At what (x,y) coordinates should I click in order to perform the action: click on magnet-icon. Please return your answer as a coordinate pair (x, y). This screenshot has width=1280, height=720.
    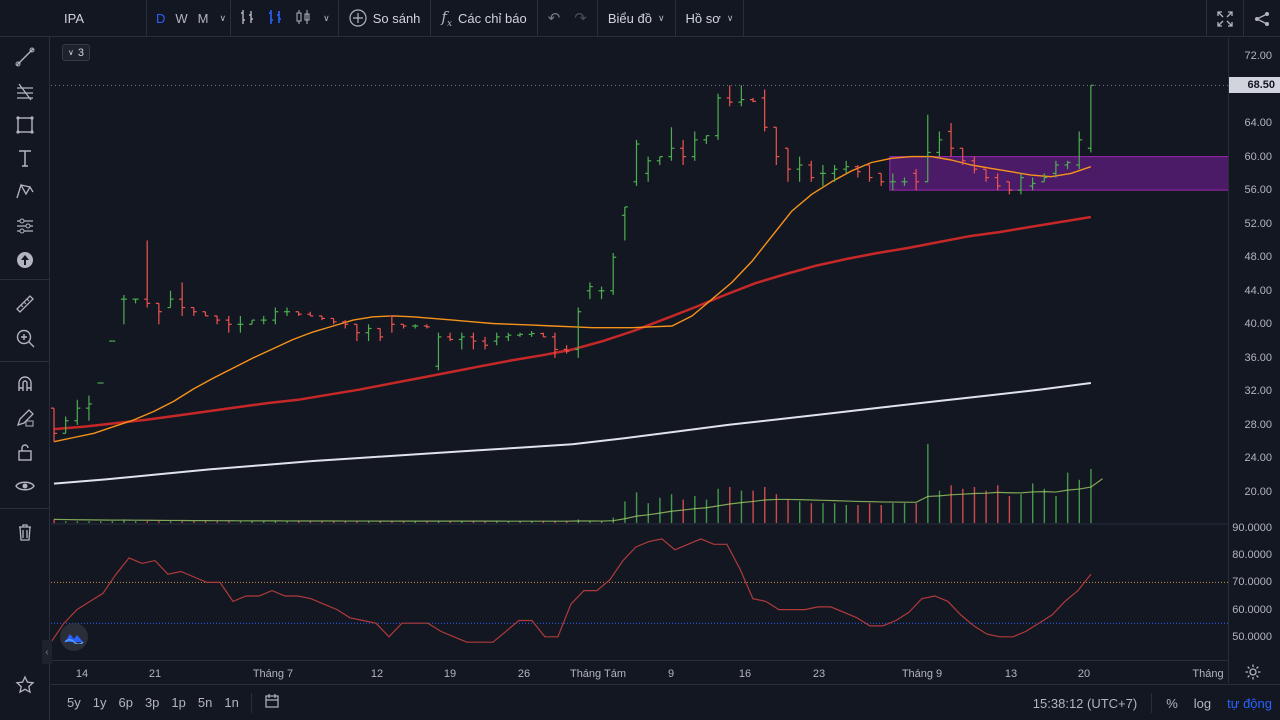
    Looking at the image, I should click on (25, 384).